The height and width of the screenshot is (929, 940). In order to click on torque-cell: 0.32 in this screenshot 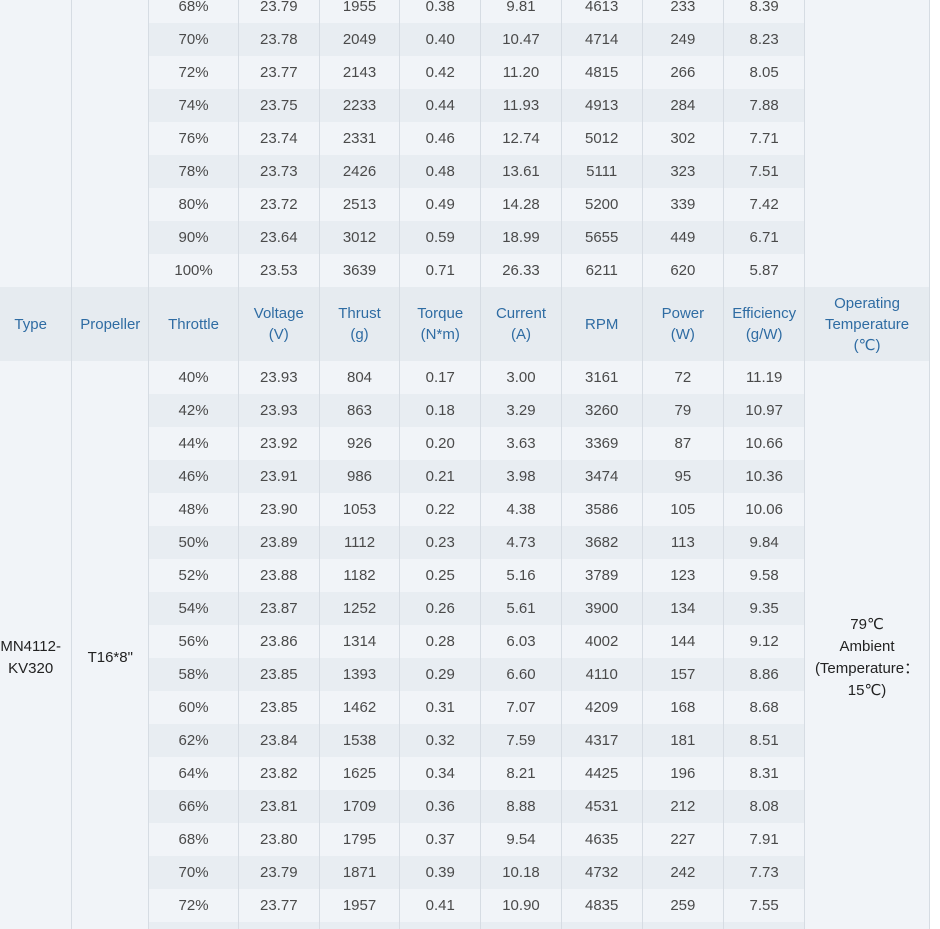, I will do `click(440, 740)`.